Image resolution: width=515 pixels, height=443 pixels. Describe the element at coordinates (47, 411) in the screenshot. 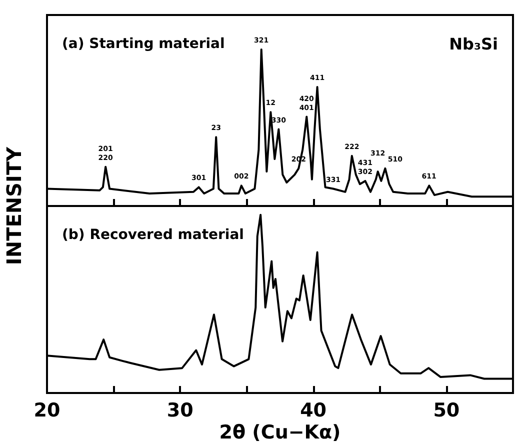

I see `x-tick-label: 20` at that location.